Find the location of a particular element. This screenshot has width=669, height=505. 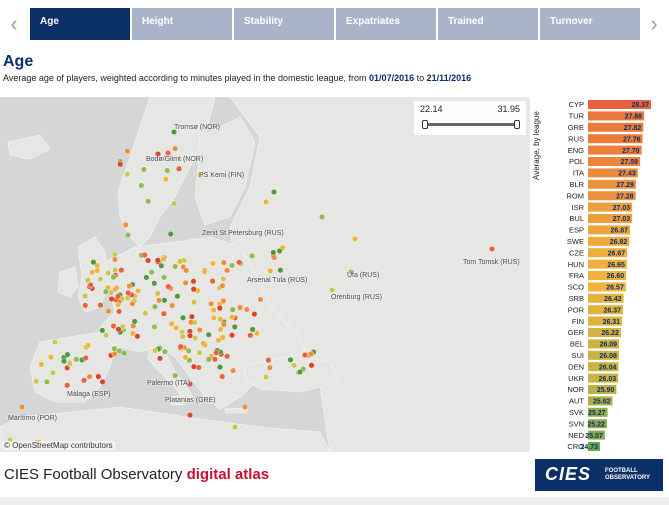

league-bar-ger is located at coordinates (604, 332).